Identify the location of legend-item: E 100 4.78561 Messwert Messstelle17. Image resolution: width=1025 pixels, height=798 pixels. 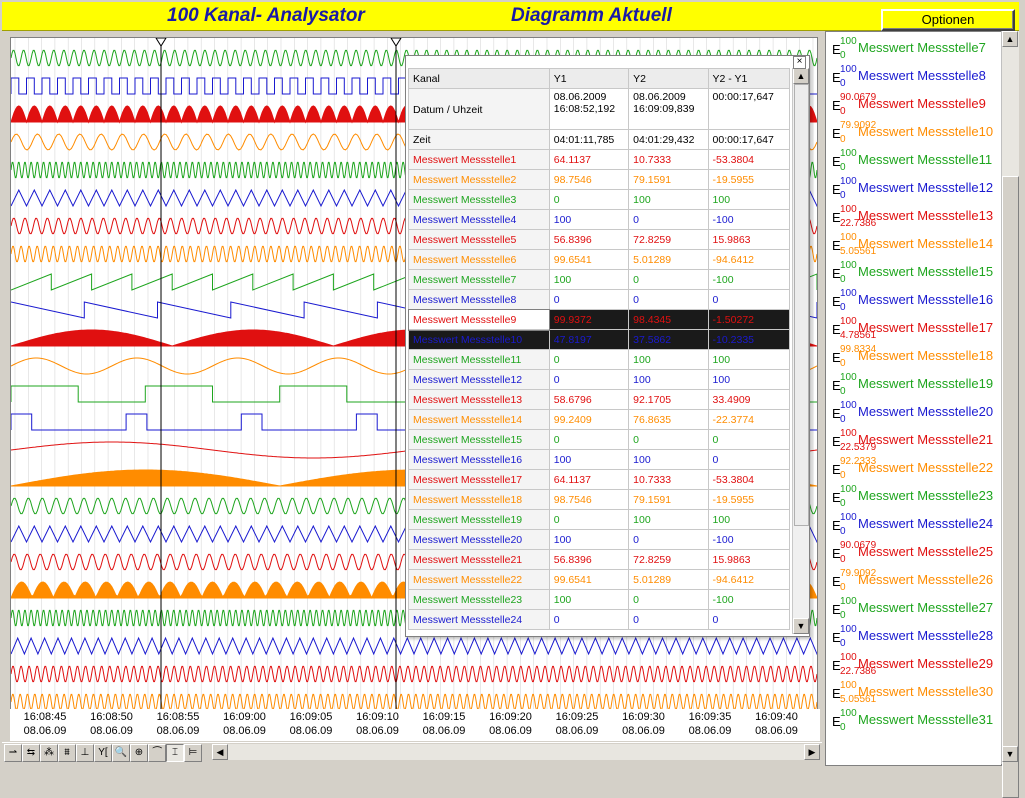
(915, 330).